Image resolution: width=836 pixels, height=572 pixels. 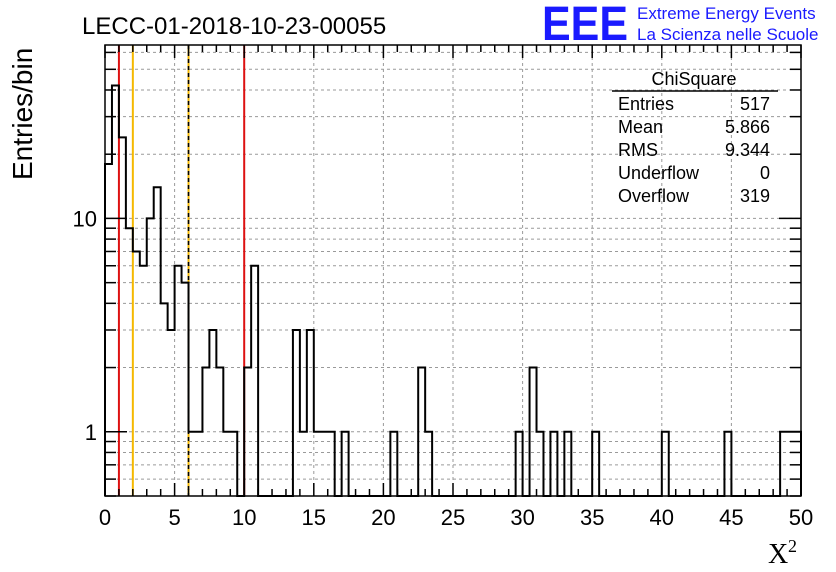 I want to click on stats-value-underflow: 0, so click(x=765, y=173).